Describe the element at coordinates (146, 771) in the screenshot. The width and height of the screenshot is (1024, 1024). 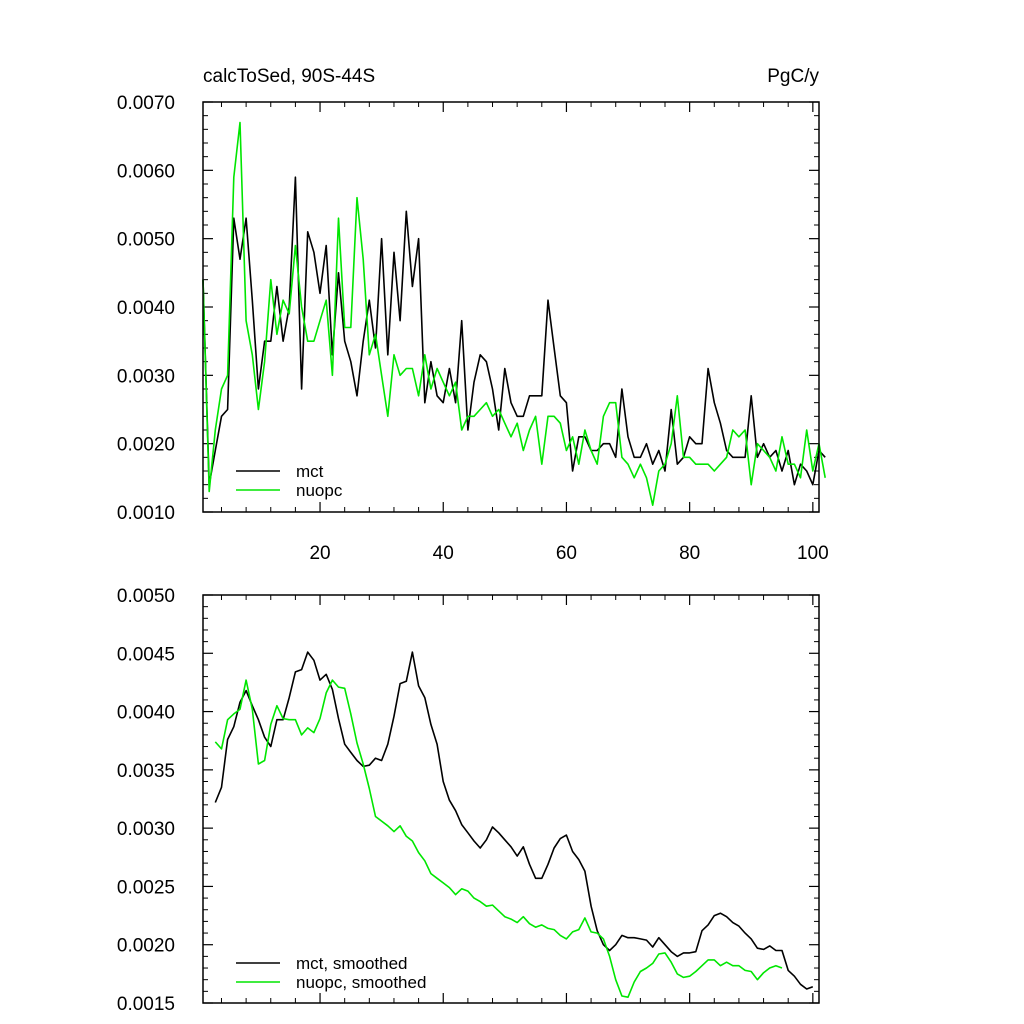
I see `y-tick-label: 0.0035` at that location.